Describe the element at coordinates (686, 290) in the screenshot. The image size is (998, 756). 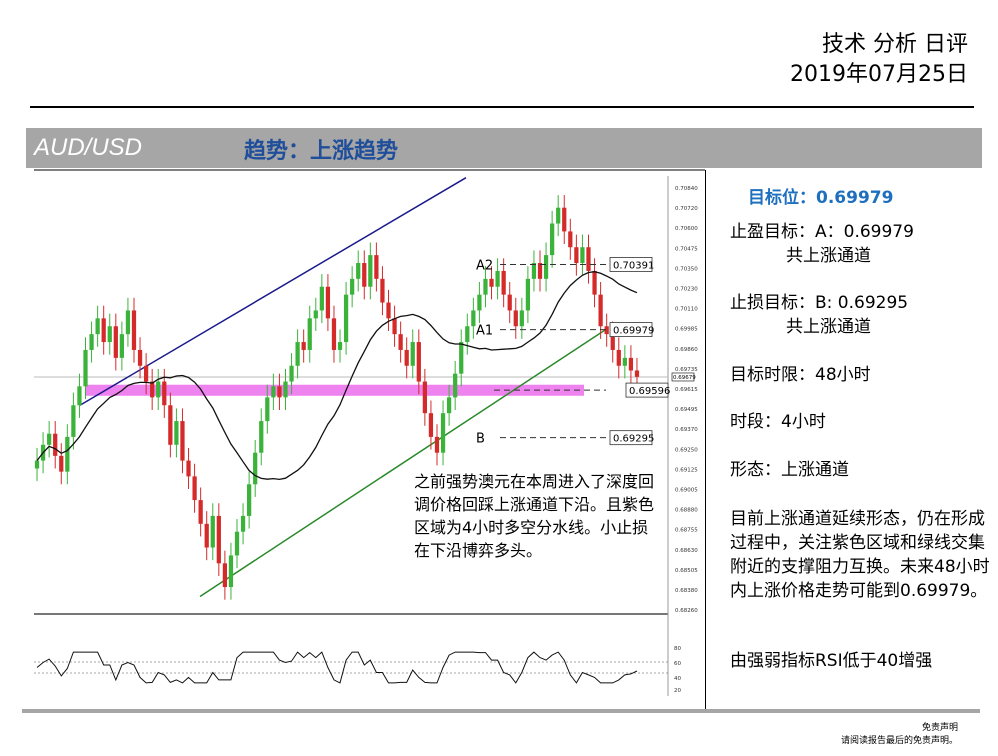
I see `y-tick-label: 0.70230` at that location.